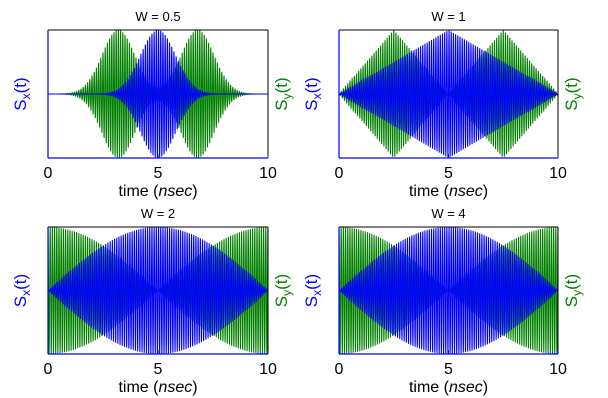 Image resolution: width=608 pixels, height=398 pixels. Describe the element at coordinates (158, 213) in the screenshot. I see `subplot-title: W = 2` at that location.